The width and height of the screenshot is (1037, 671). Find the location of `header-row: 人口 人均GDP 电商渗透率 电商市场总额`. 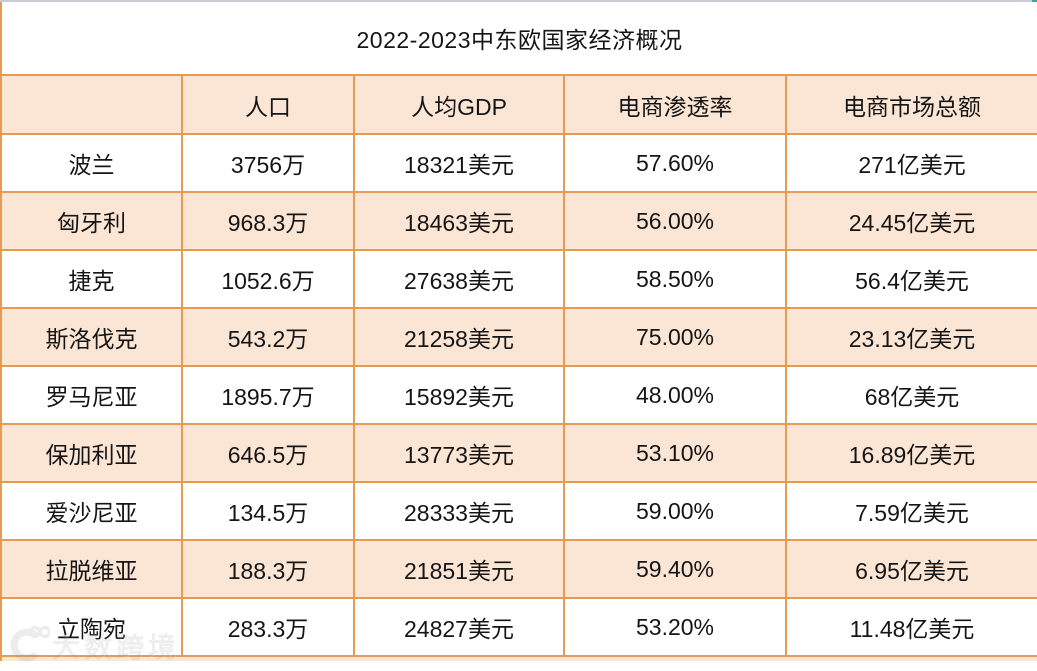

header-row: 人口 人均GDP 电商渗透率 电商市场总额 is located at coordinates (518, 104).